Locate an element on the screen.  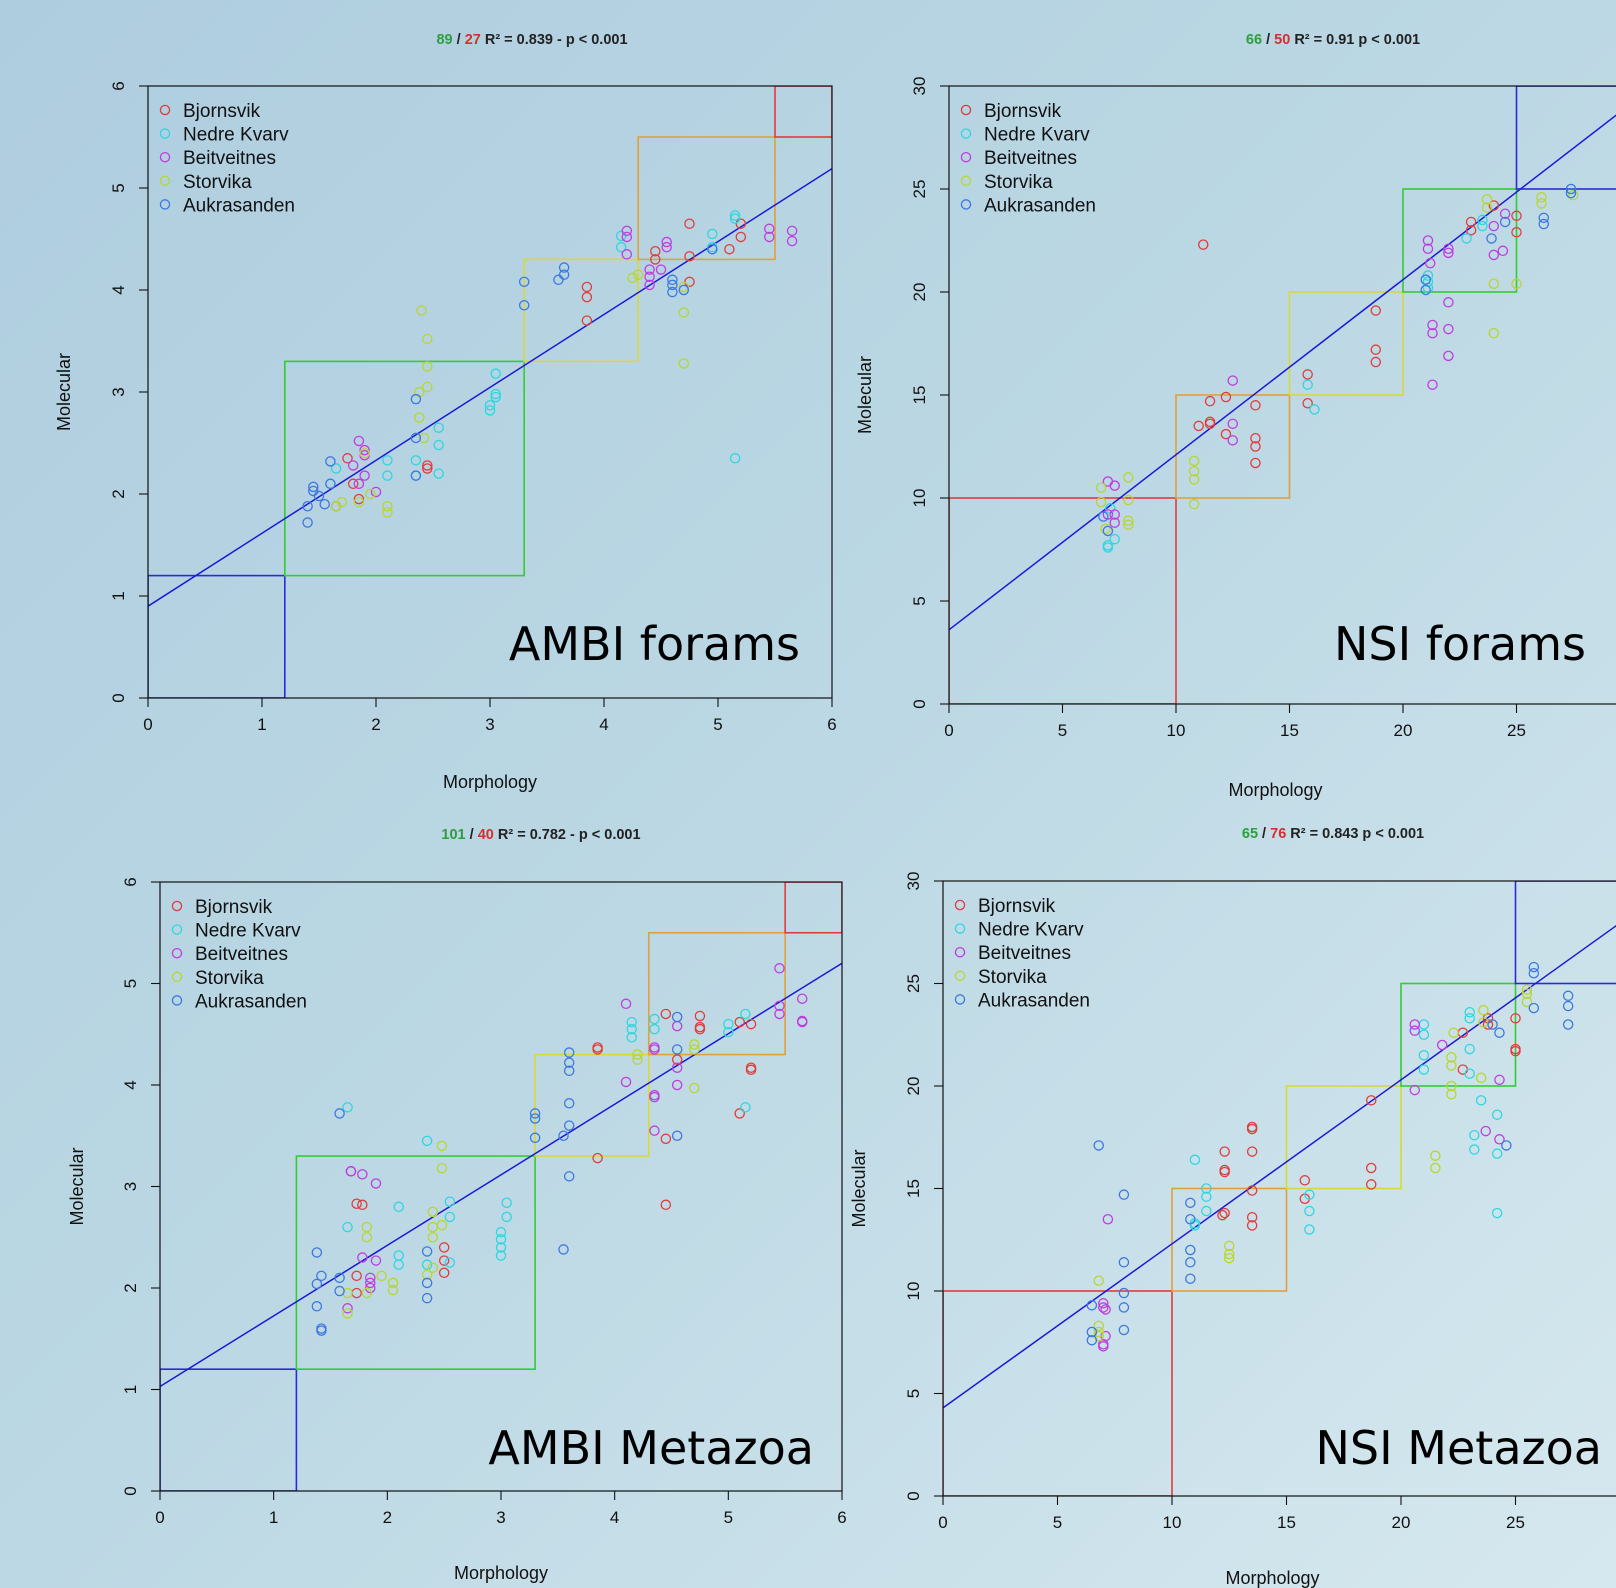
y-tick-label: 6 is located at coordinates (130, 881).